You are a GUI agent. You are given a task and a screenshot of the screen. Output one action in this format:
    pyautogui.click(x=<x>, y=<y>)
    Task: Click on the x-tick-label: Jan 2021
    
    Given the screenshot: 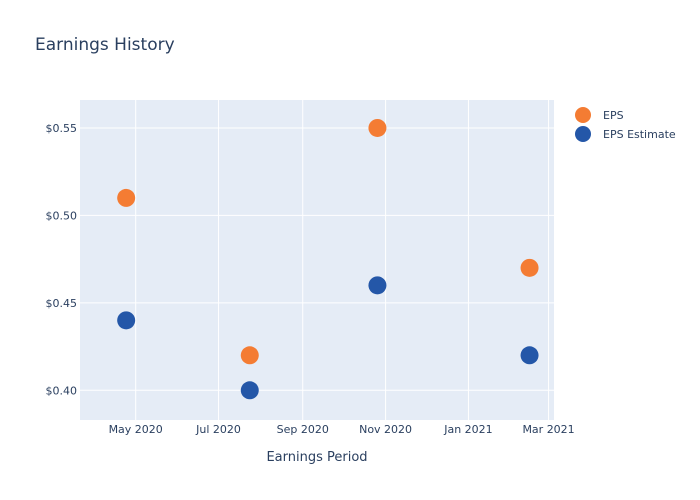 What is the action you would take?
    pyautogui.click(x=467, y=429)
    